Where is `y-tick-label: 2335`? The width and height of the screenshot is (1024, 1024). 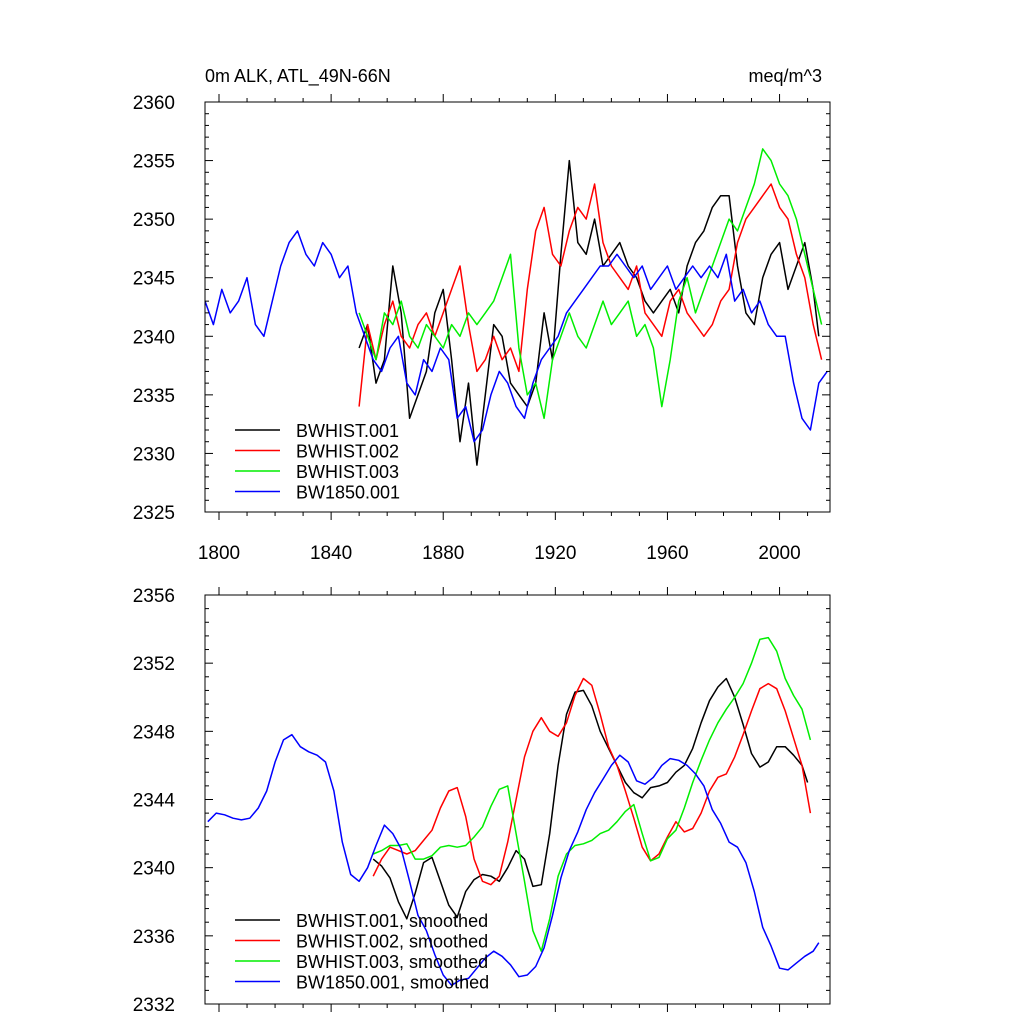
y-tick-label: 2335 is located at coordinates (154, 396).